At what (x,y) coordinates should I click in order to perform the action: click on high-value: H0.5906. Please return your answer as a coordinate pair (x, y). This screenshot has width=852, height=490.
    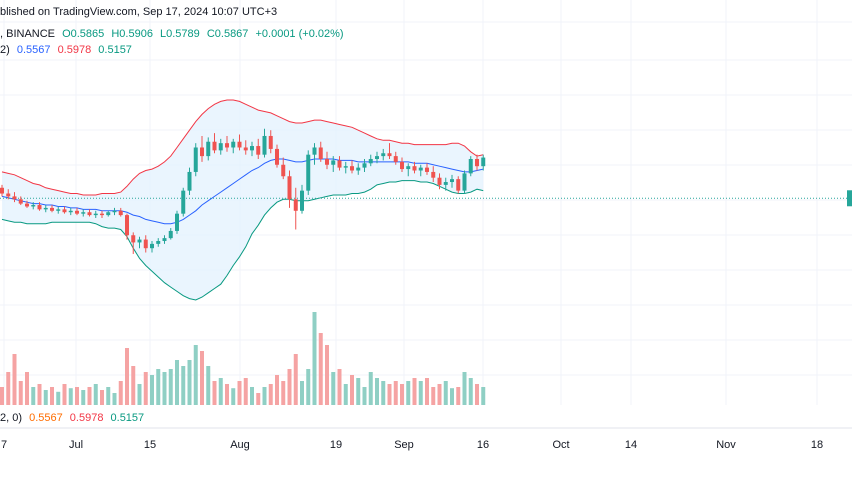
    Looking at the image, I should click on (132, 34).